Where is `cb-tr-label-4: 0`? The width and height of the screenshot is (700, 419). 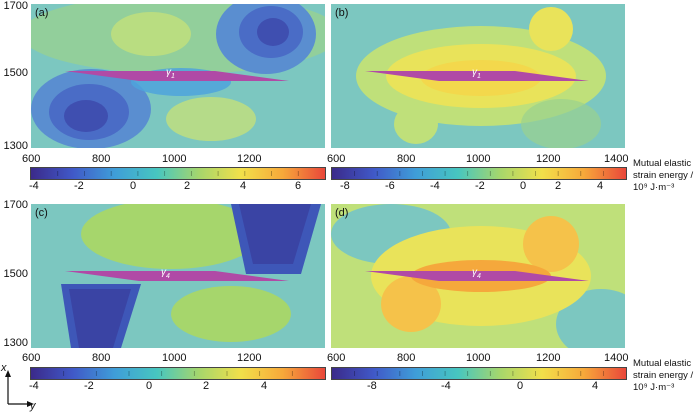 cb-tr-label-4: 0 is located at coordinates (523, 186).